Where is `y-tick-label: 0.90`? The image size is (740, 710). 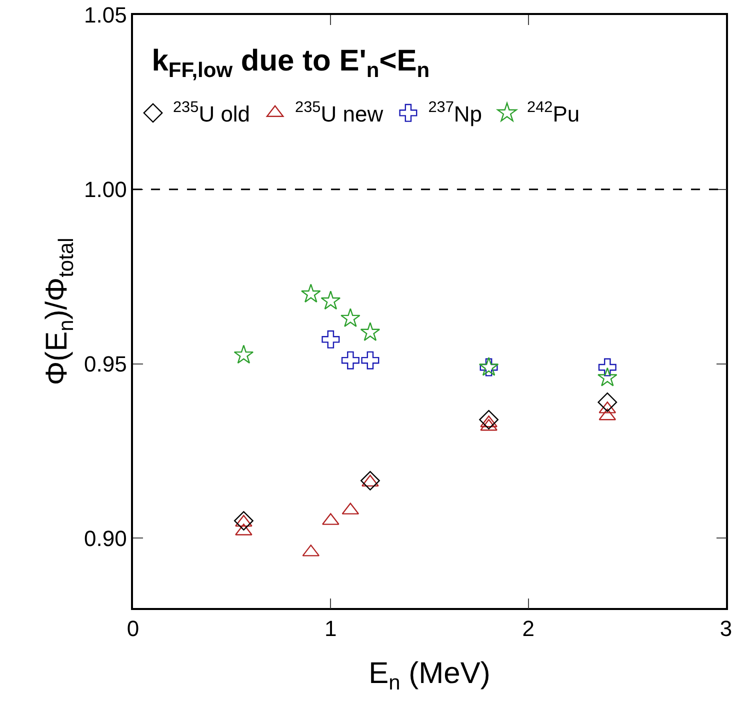
y-tick-label: 0.90 is located at coordinates (105, 538).